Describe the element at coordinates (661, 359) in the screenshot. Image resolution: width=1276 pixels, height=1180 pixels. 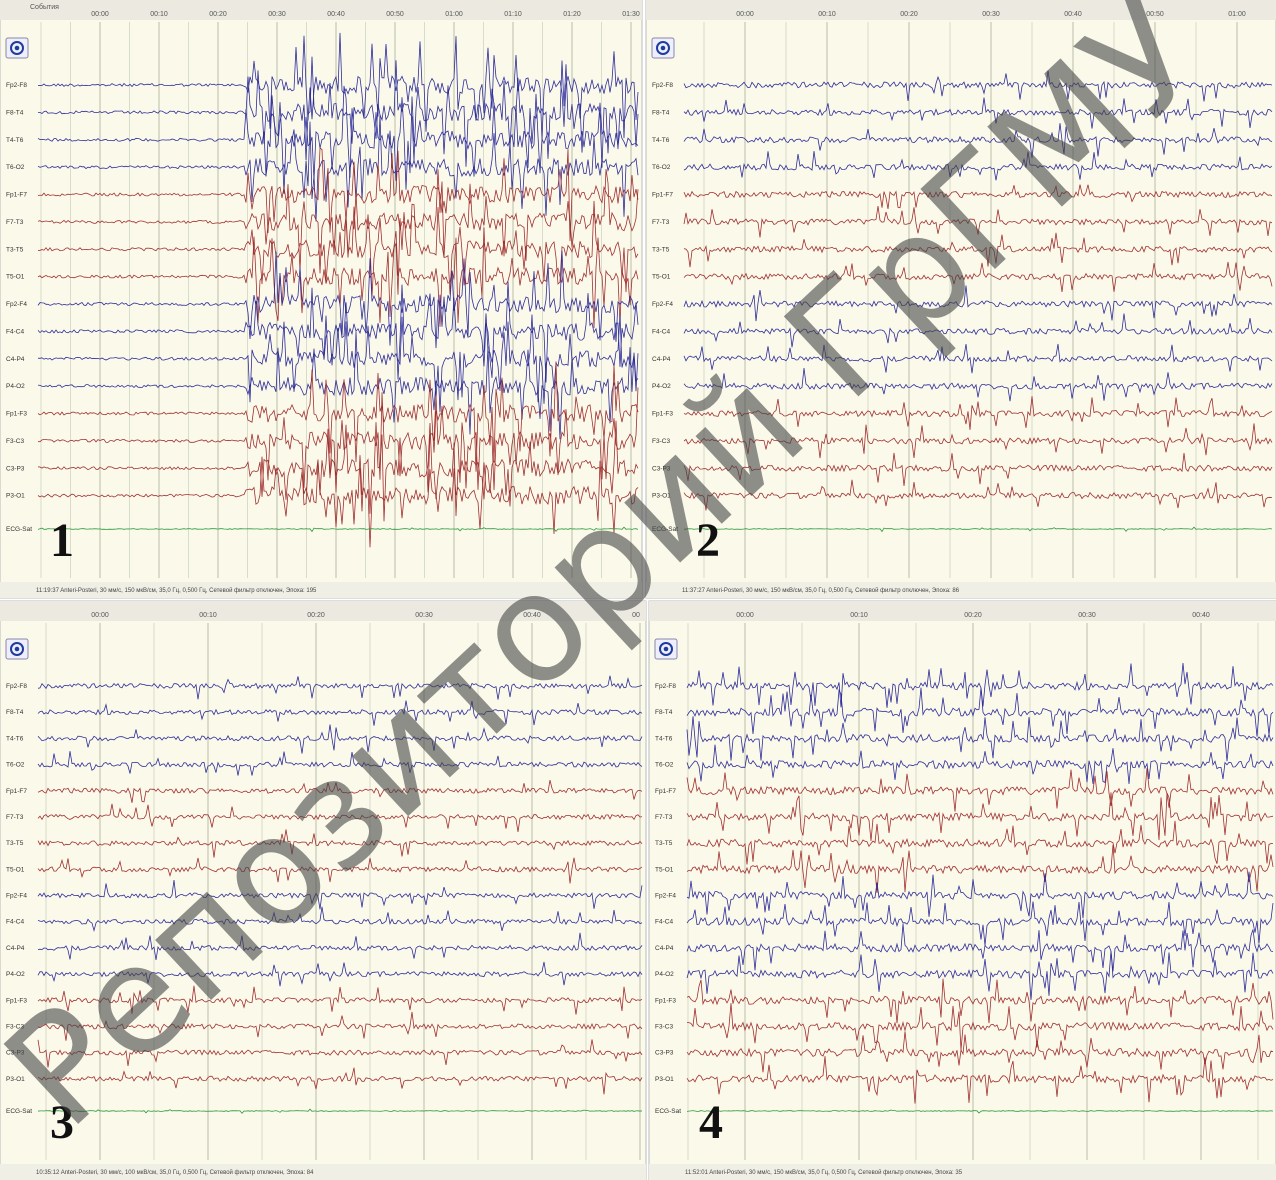
I see `channel-label: C4-P4` at that location.